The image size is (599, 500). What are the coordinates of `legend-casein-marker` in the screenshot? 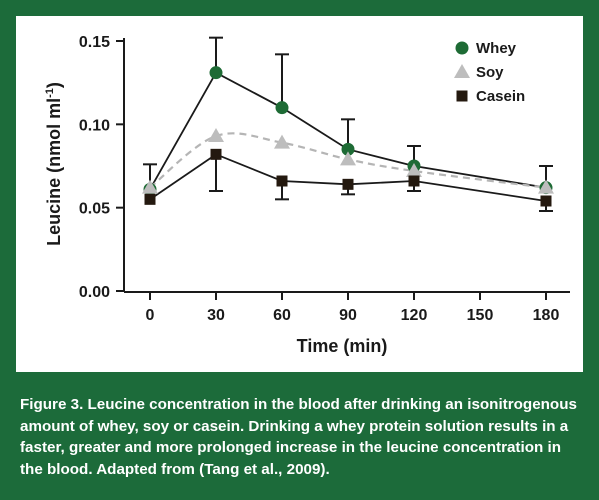 It's located at (462, 96).